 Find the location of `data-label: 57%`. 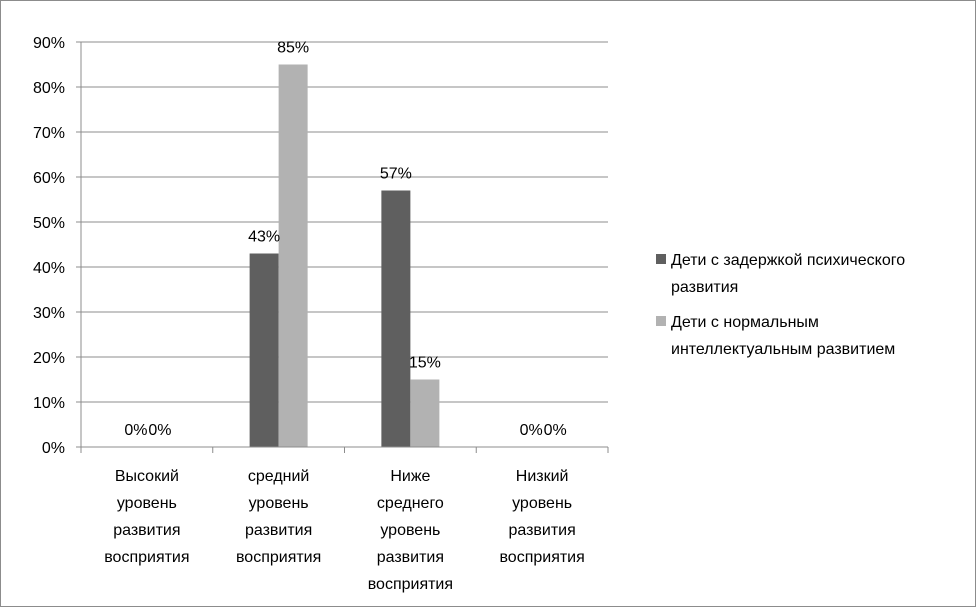

data-label: 57% is located at coordinates (396, 174).